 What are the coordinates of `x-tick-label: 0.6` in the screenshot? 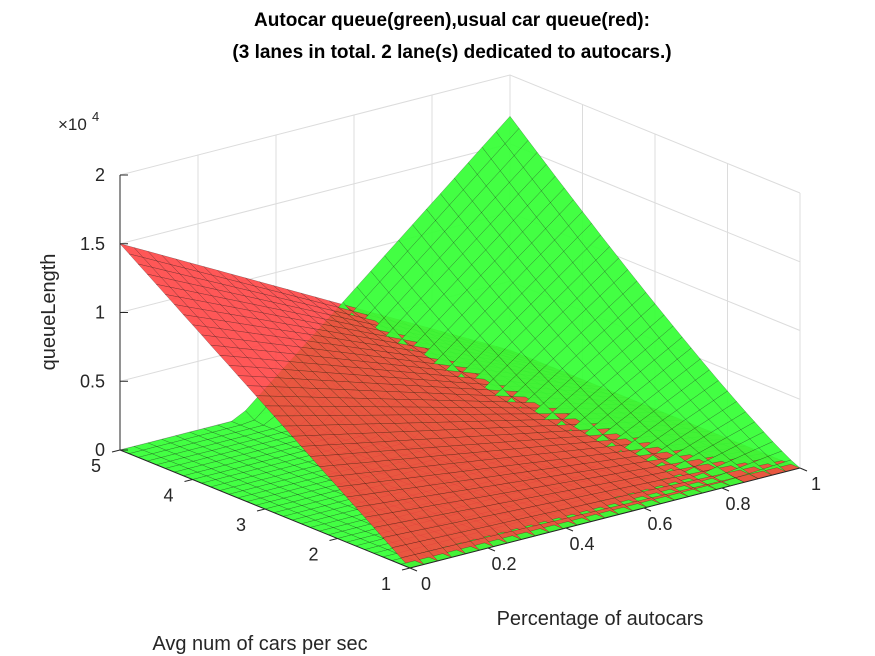 It's located at (659, 524).